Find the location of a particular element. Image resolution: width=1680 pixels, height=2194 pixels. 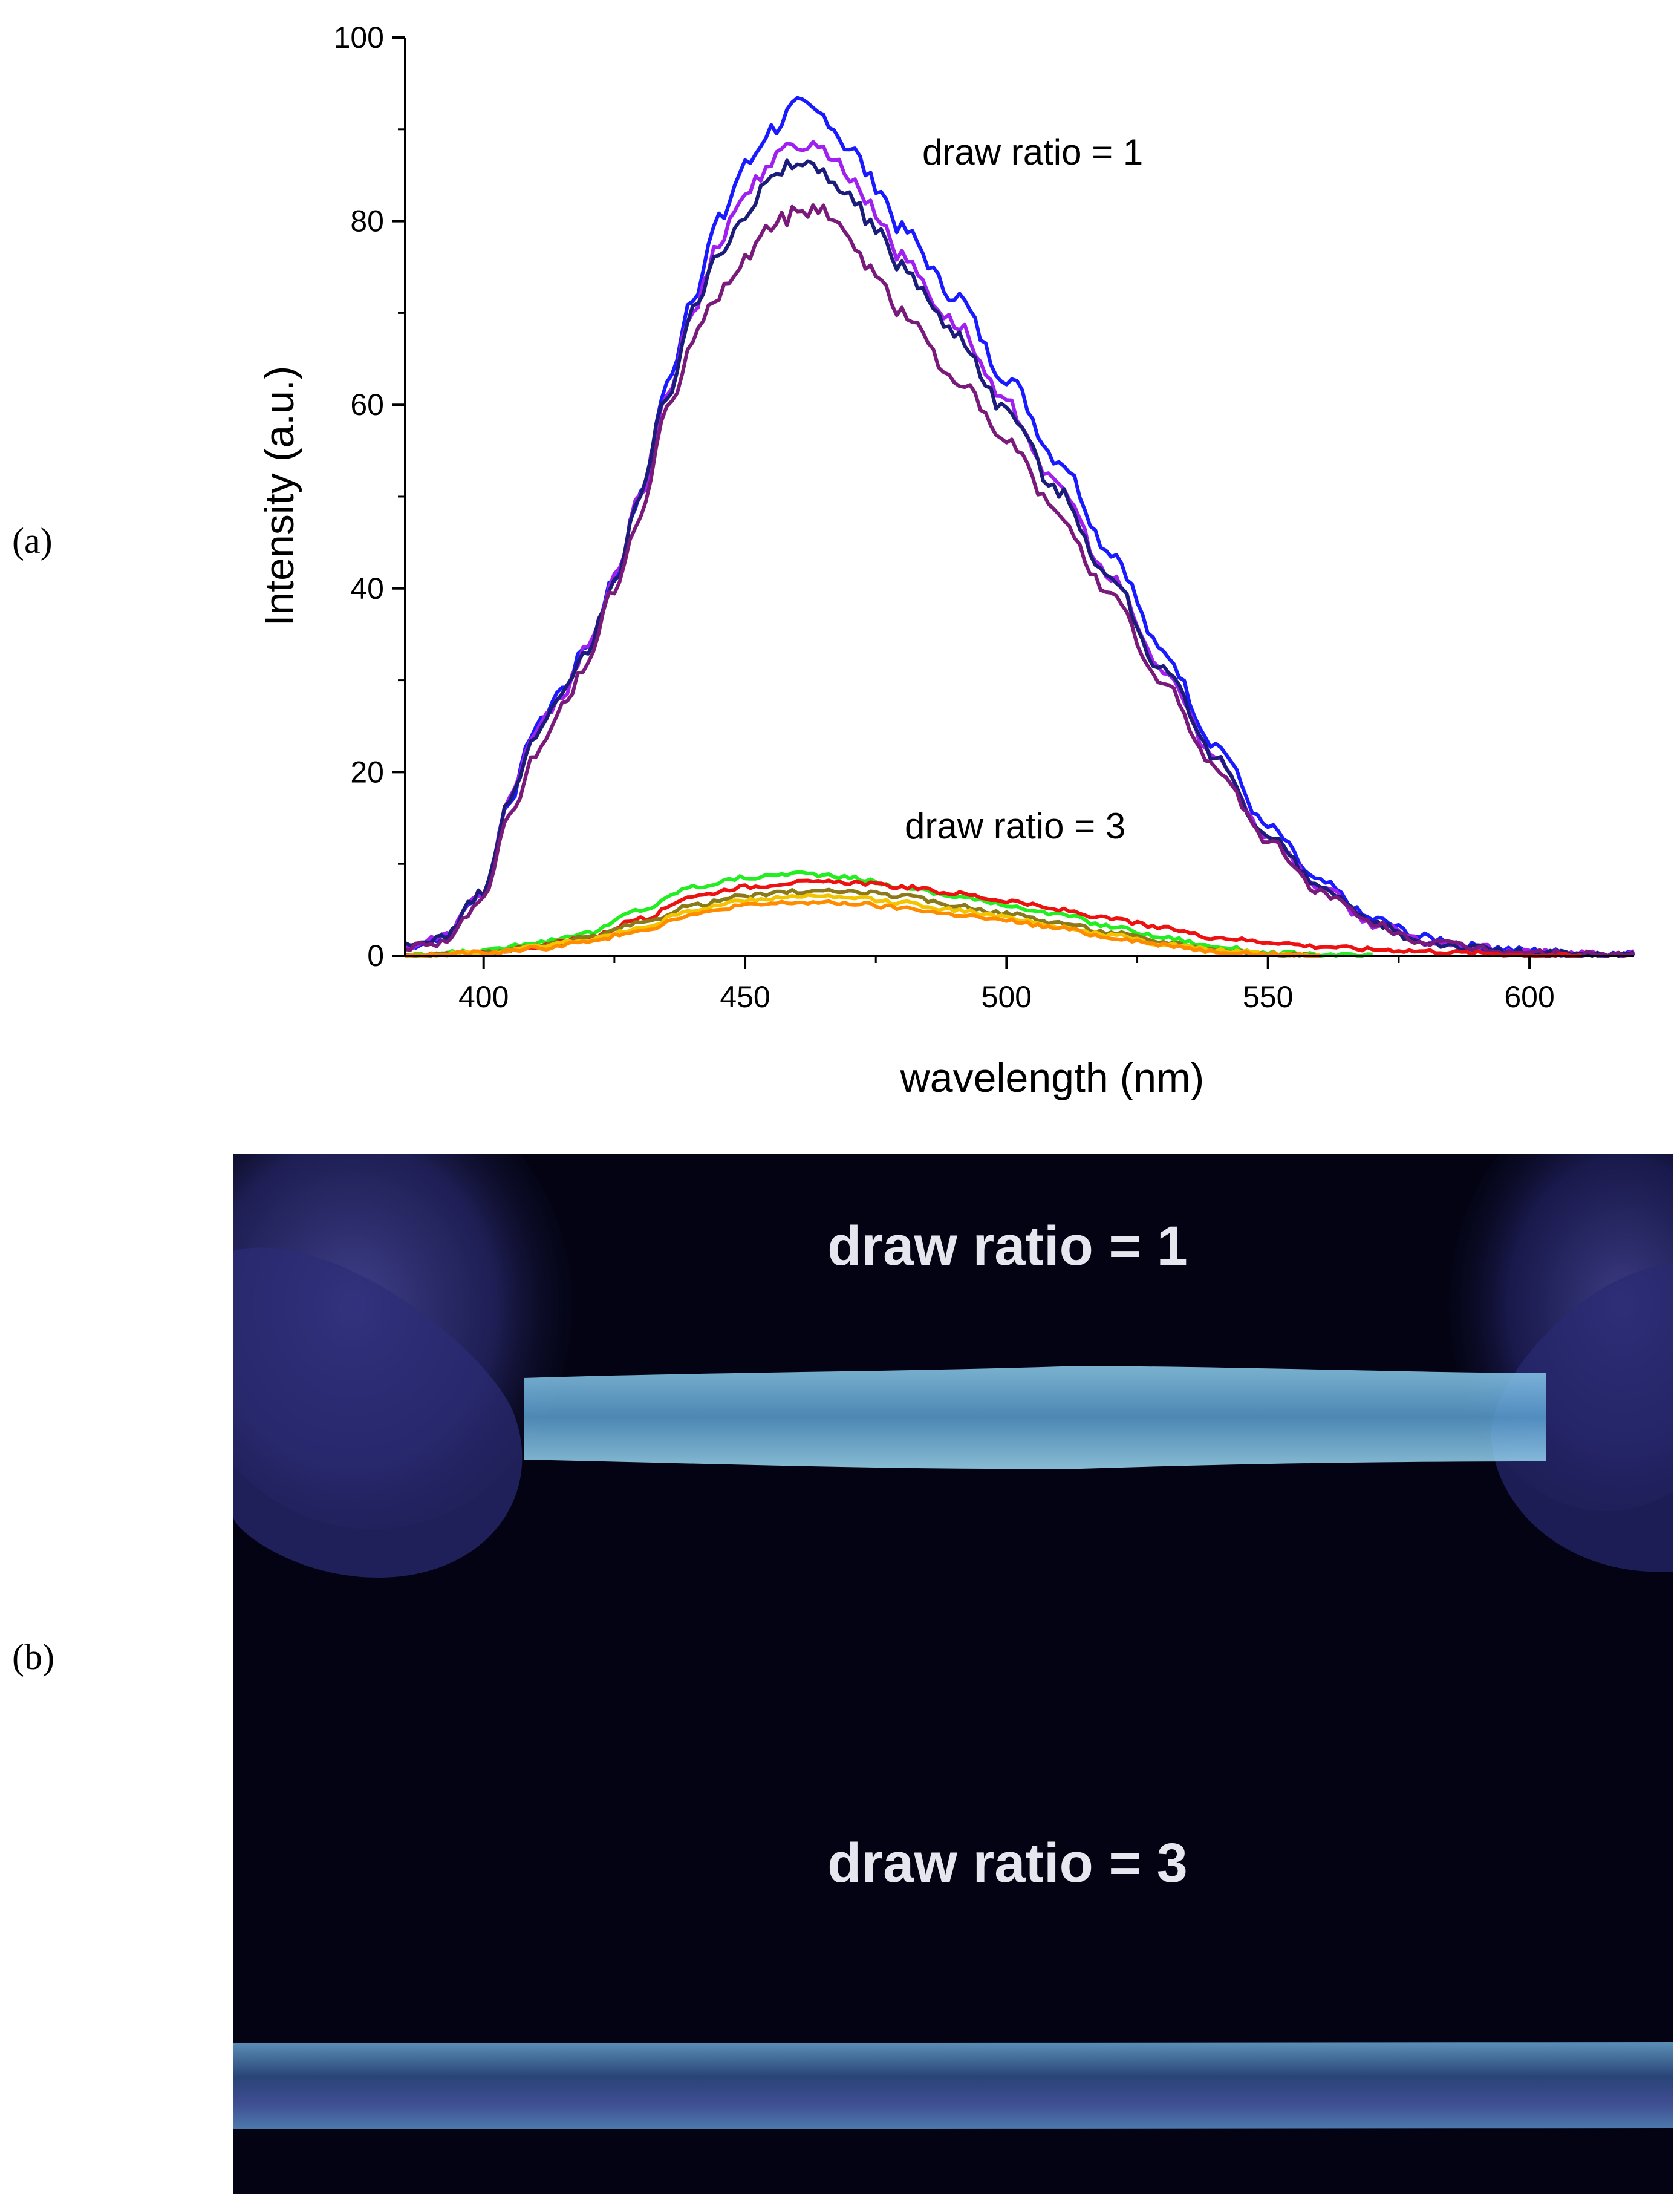

y-tick-label: 0 is located at coordinates (375, 956).